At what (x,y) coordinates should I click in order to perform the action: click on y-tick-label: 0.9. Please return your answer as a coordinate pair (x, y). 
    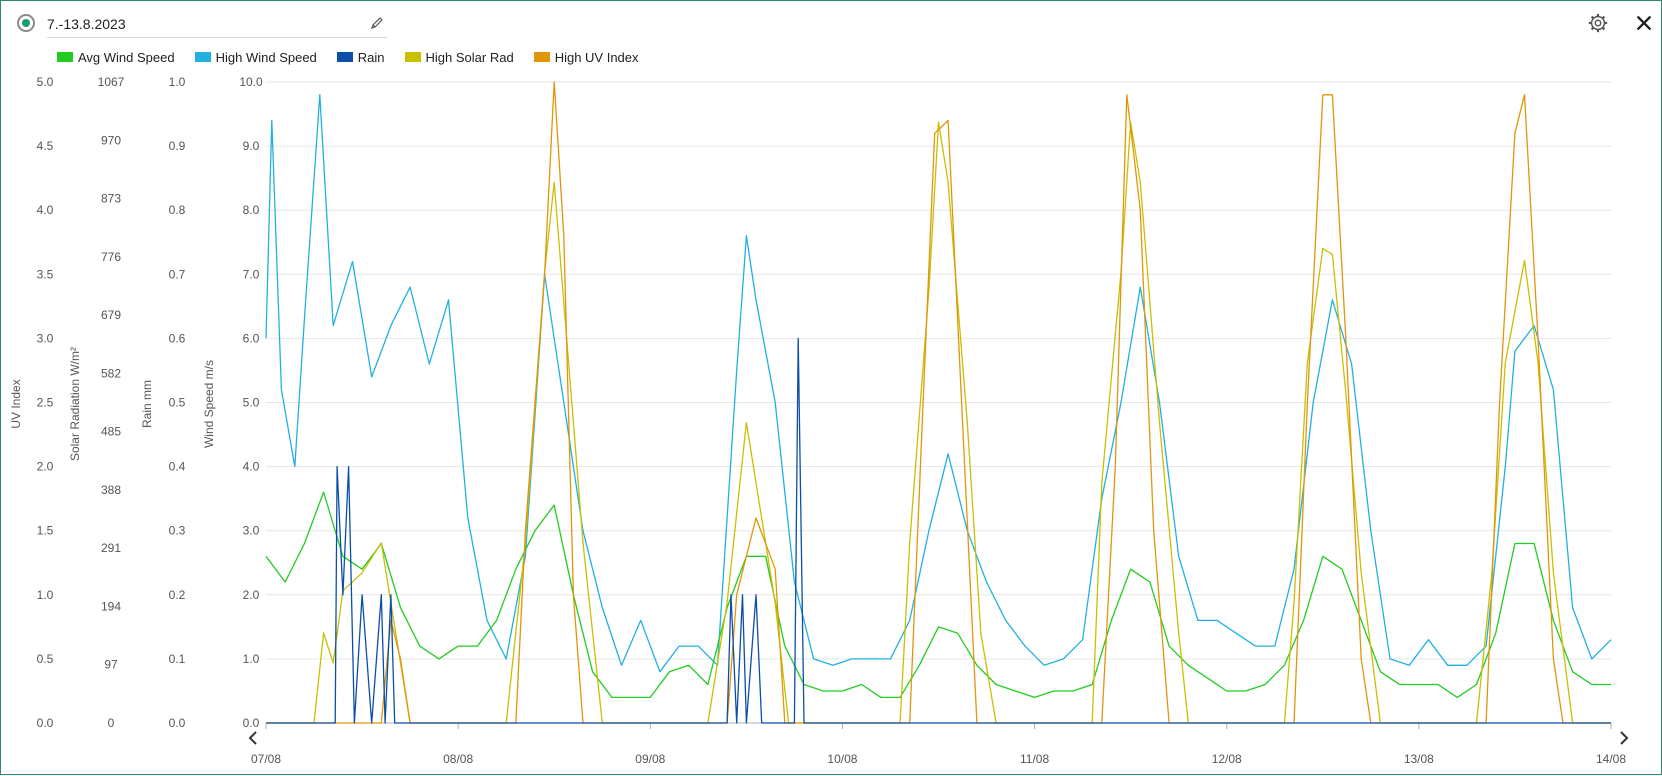
    Looking at the image, I should click on (177, 146).